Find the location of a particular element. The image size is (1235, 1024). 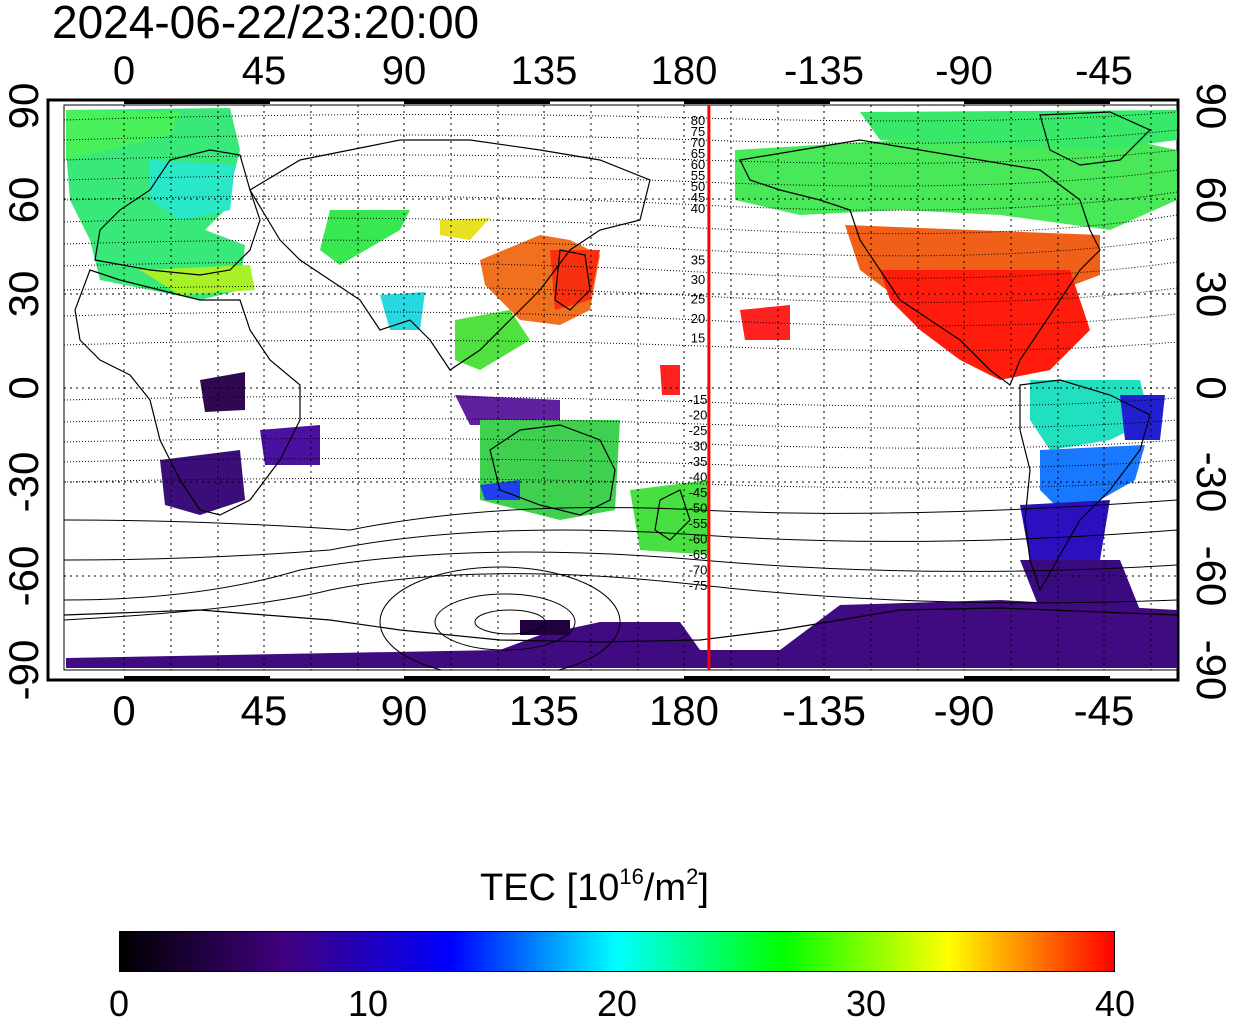

coast-south-america is located at coordinates (1085, 485).